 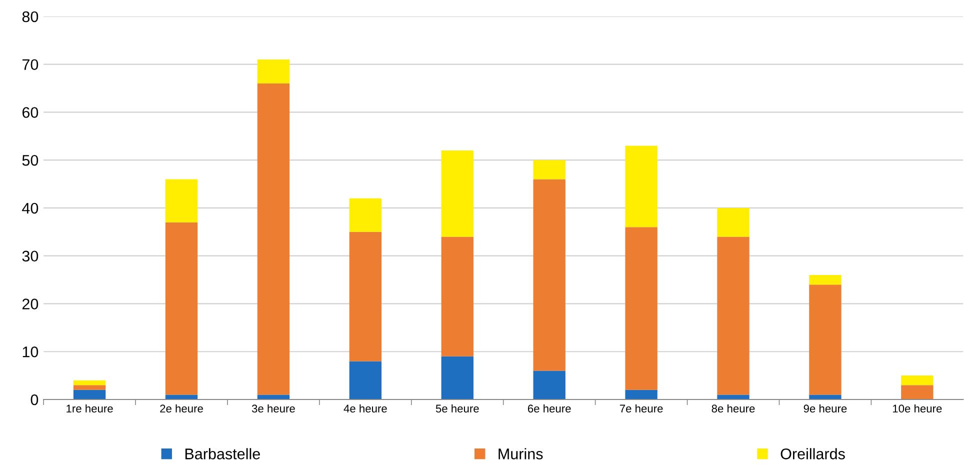 What do you see at coordinates (34, 400) in the screenshot?
I see `y-tick-label: 0` at bounding box center [34, 400].